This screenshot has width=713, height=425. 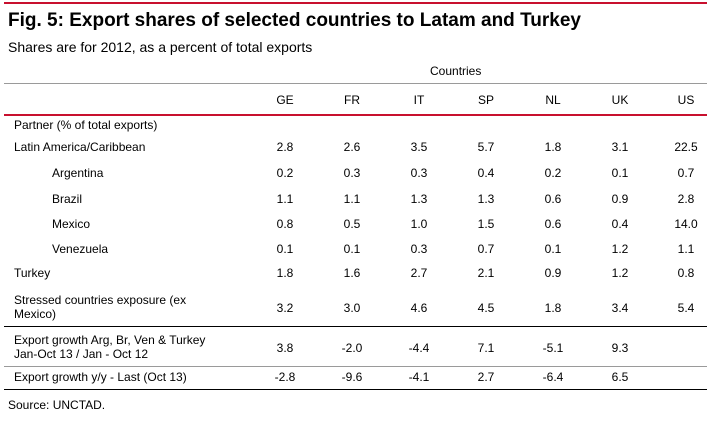 I want to click on table-cell: 6.5, so click(x=620, y=377).